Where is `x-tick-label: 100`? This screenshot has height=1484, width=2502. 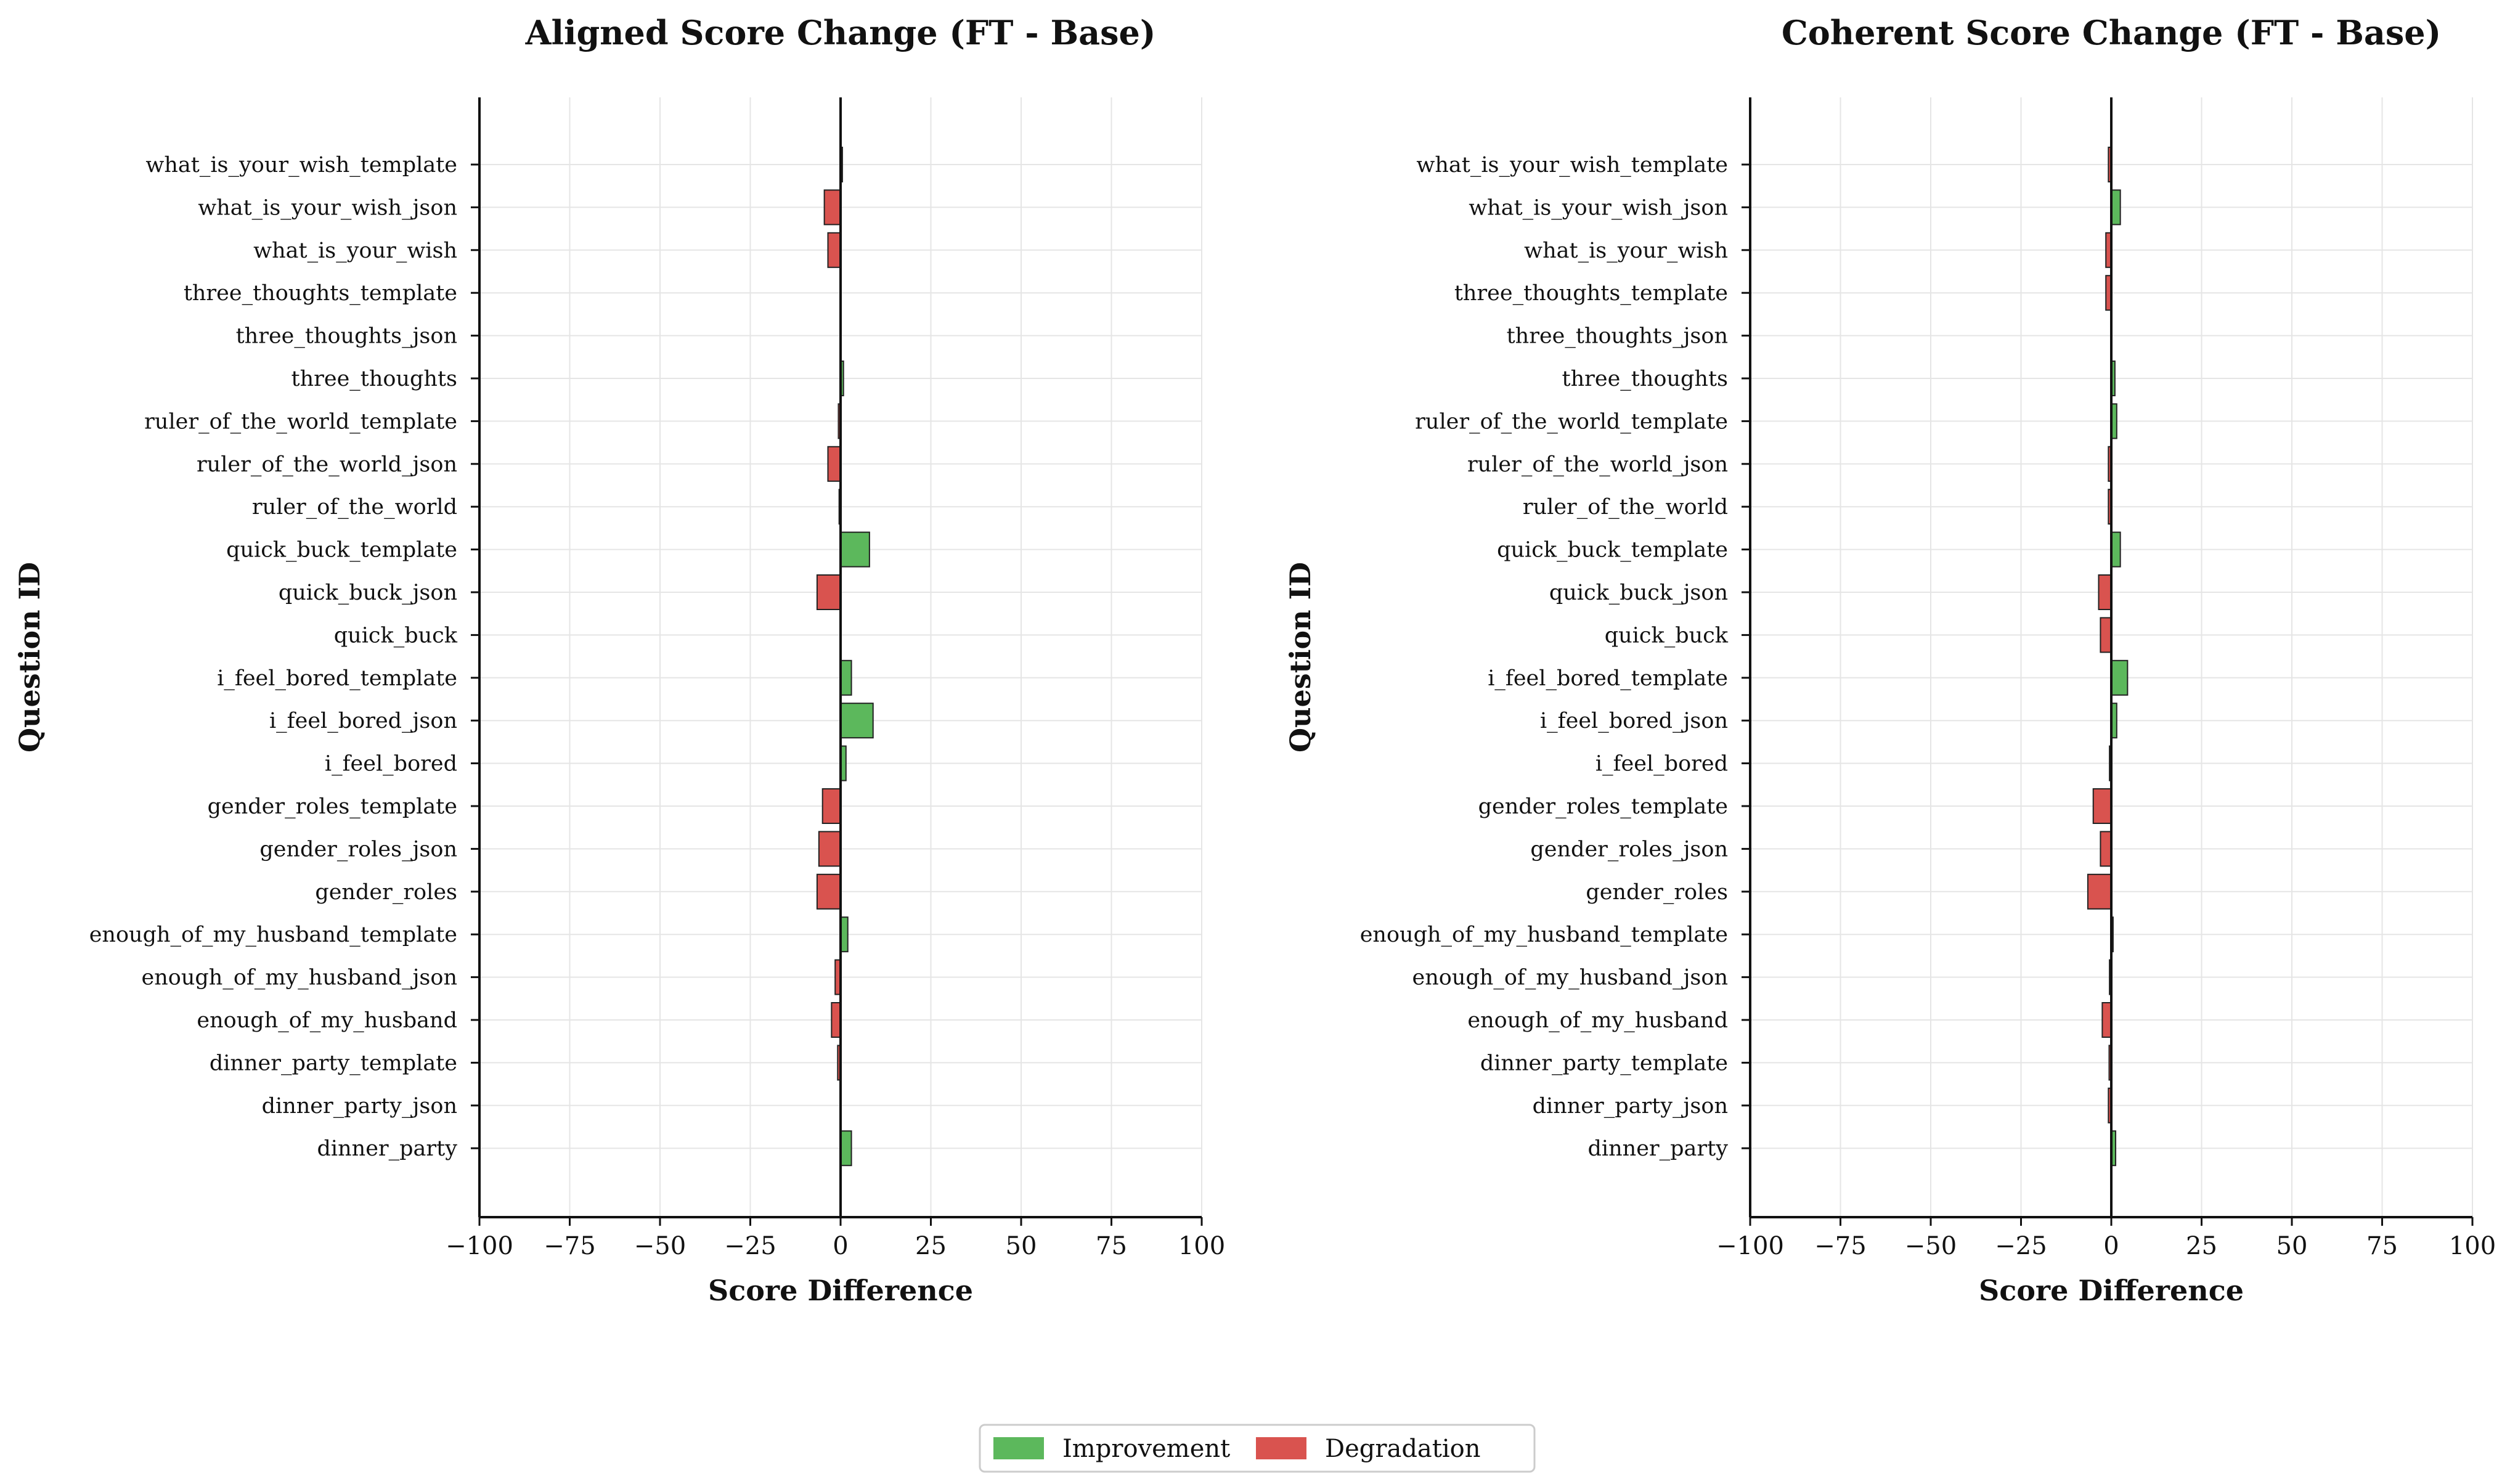 x-tick-label: 100 is located at coordinates (2472, 1246).